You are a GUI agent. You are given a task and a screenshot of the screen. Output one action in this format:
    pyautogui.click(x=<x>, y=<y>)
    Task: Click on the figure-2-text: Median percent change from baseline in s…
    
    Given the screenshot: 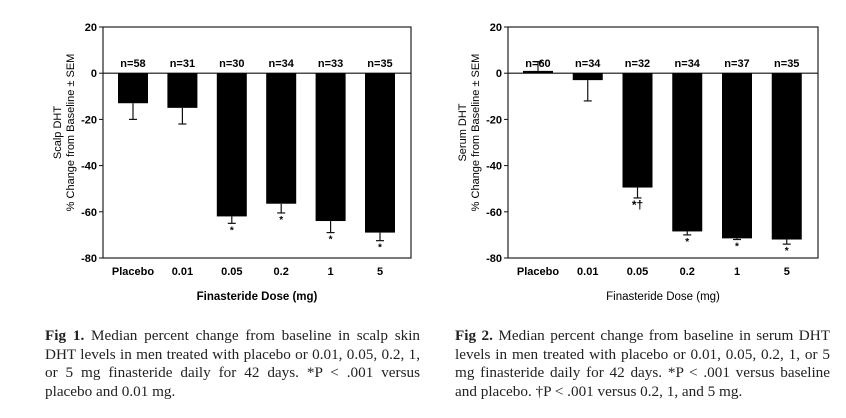 What is the action you would take?
    pyautogui.click(x=643, y=363)
    